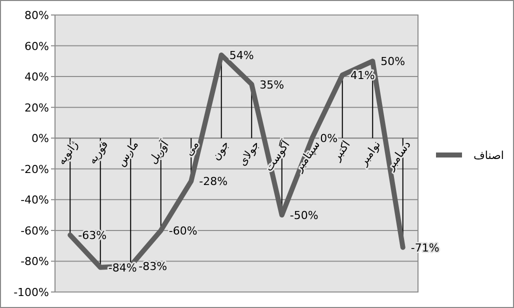  What do you see at coordinates (183, 231) in the screenshot?
I see `data-label: -60%` at bounding box center [183, 231].